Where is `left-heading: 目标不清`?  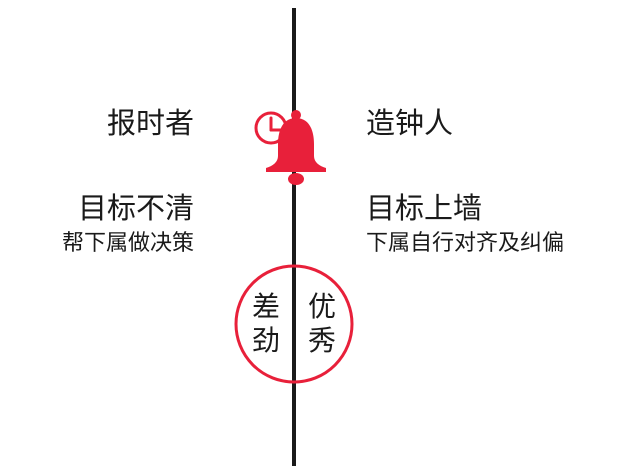
left-heading: 目标不清 is located at coordinates (135, 208).